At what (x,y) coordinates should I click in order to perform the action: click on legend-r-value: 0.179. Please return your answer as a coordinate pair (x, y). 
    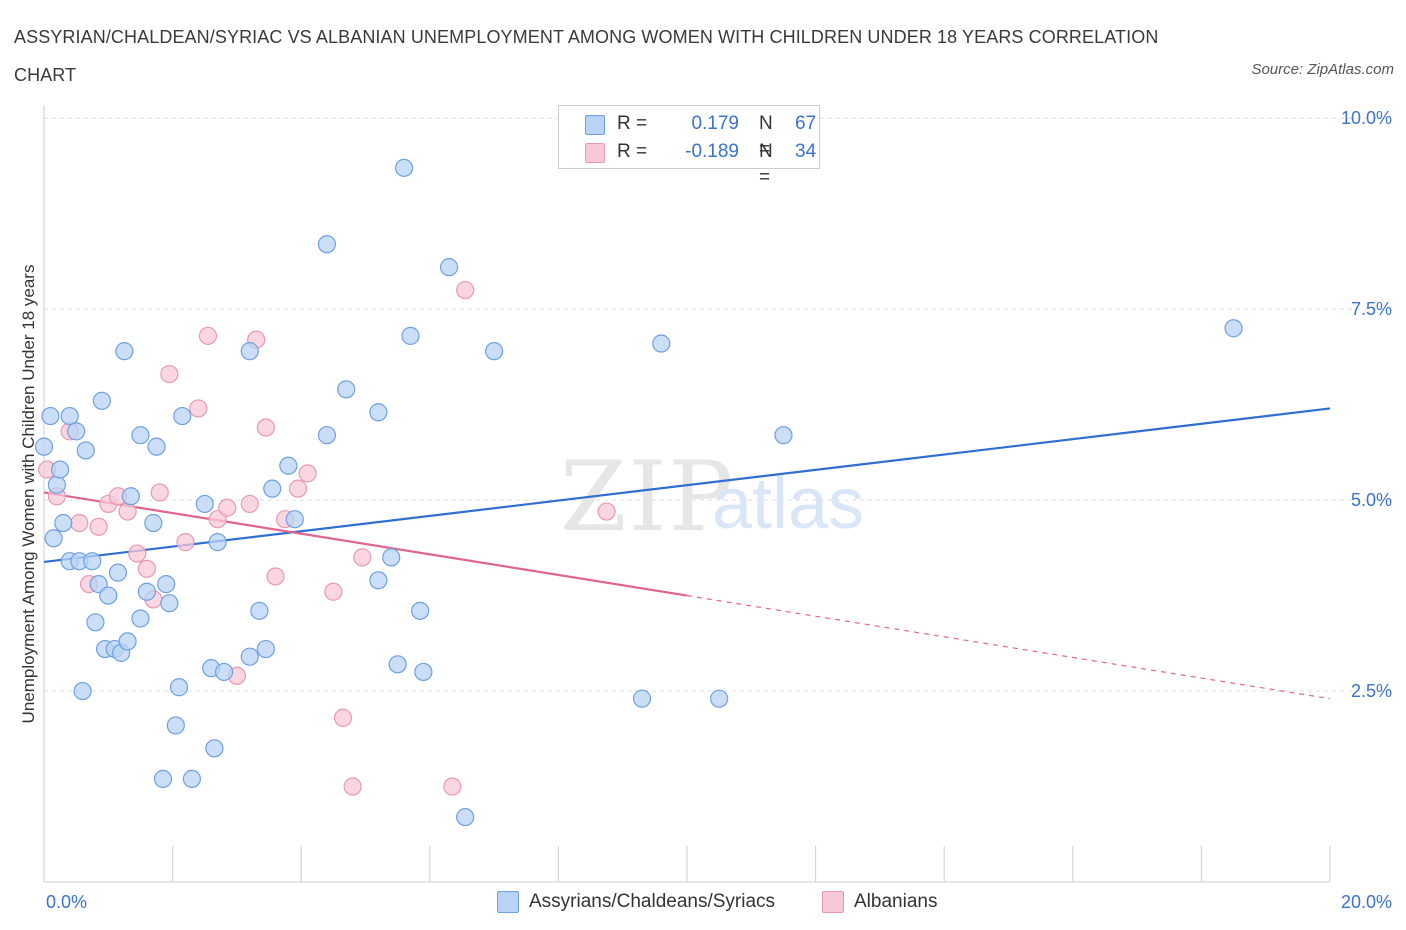
    Looking at the image, I should click on (715, 123).